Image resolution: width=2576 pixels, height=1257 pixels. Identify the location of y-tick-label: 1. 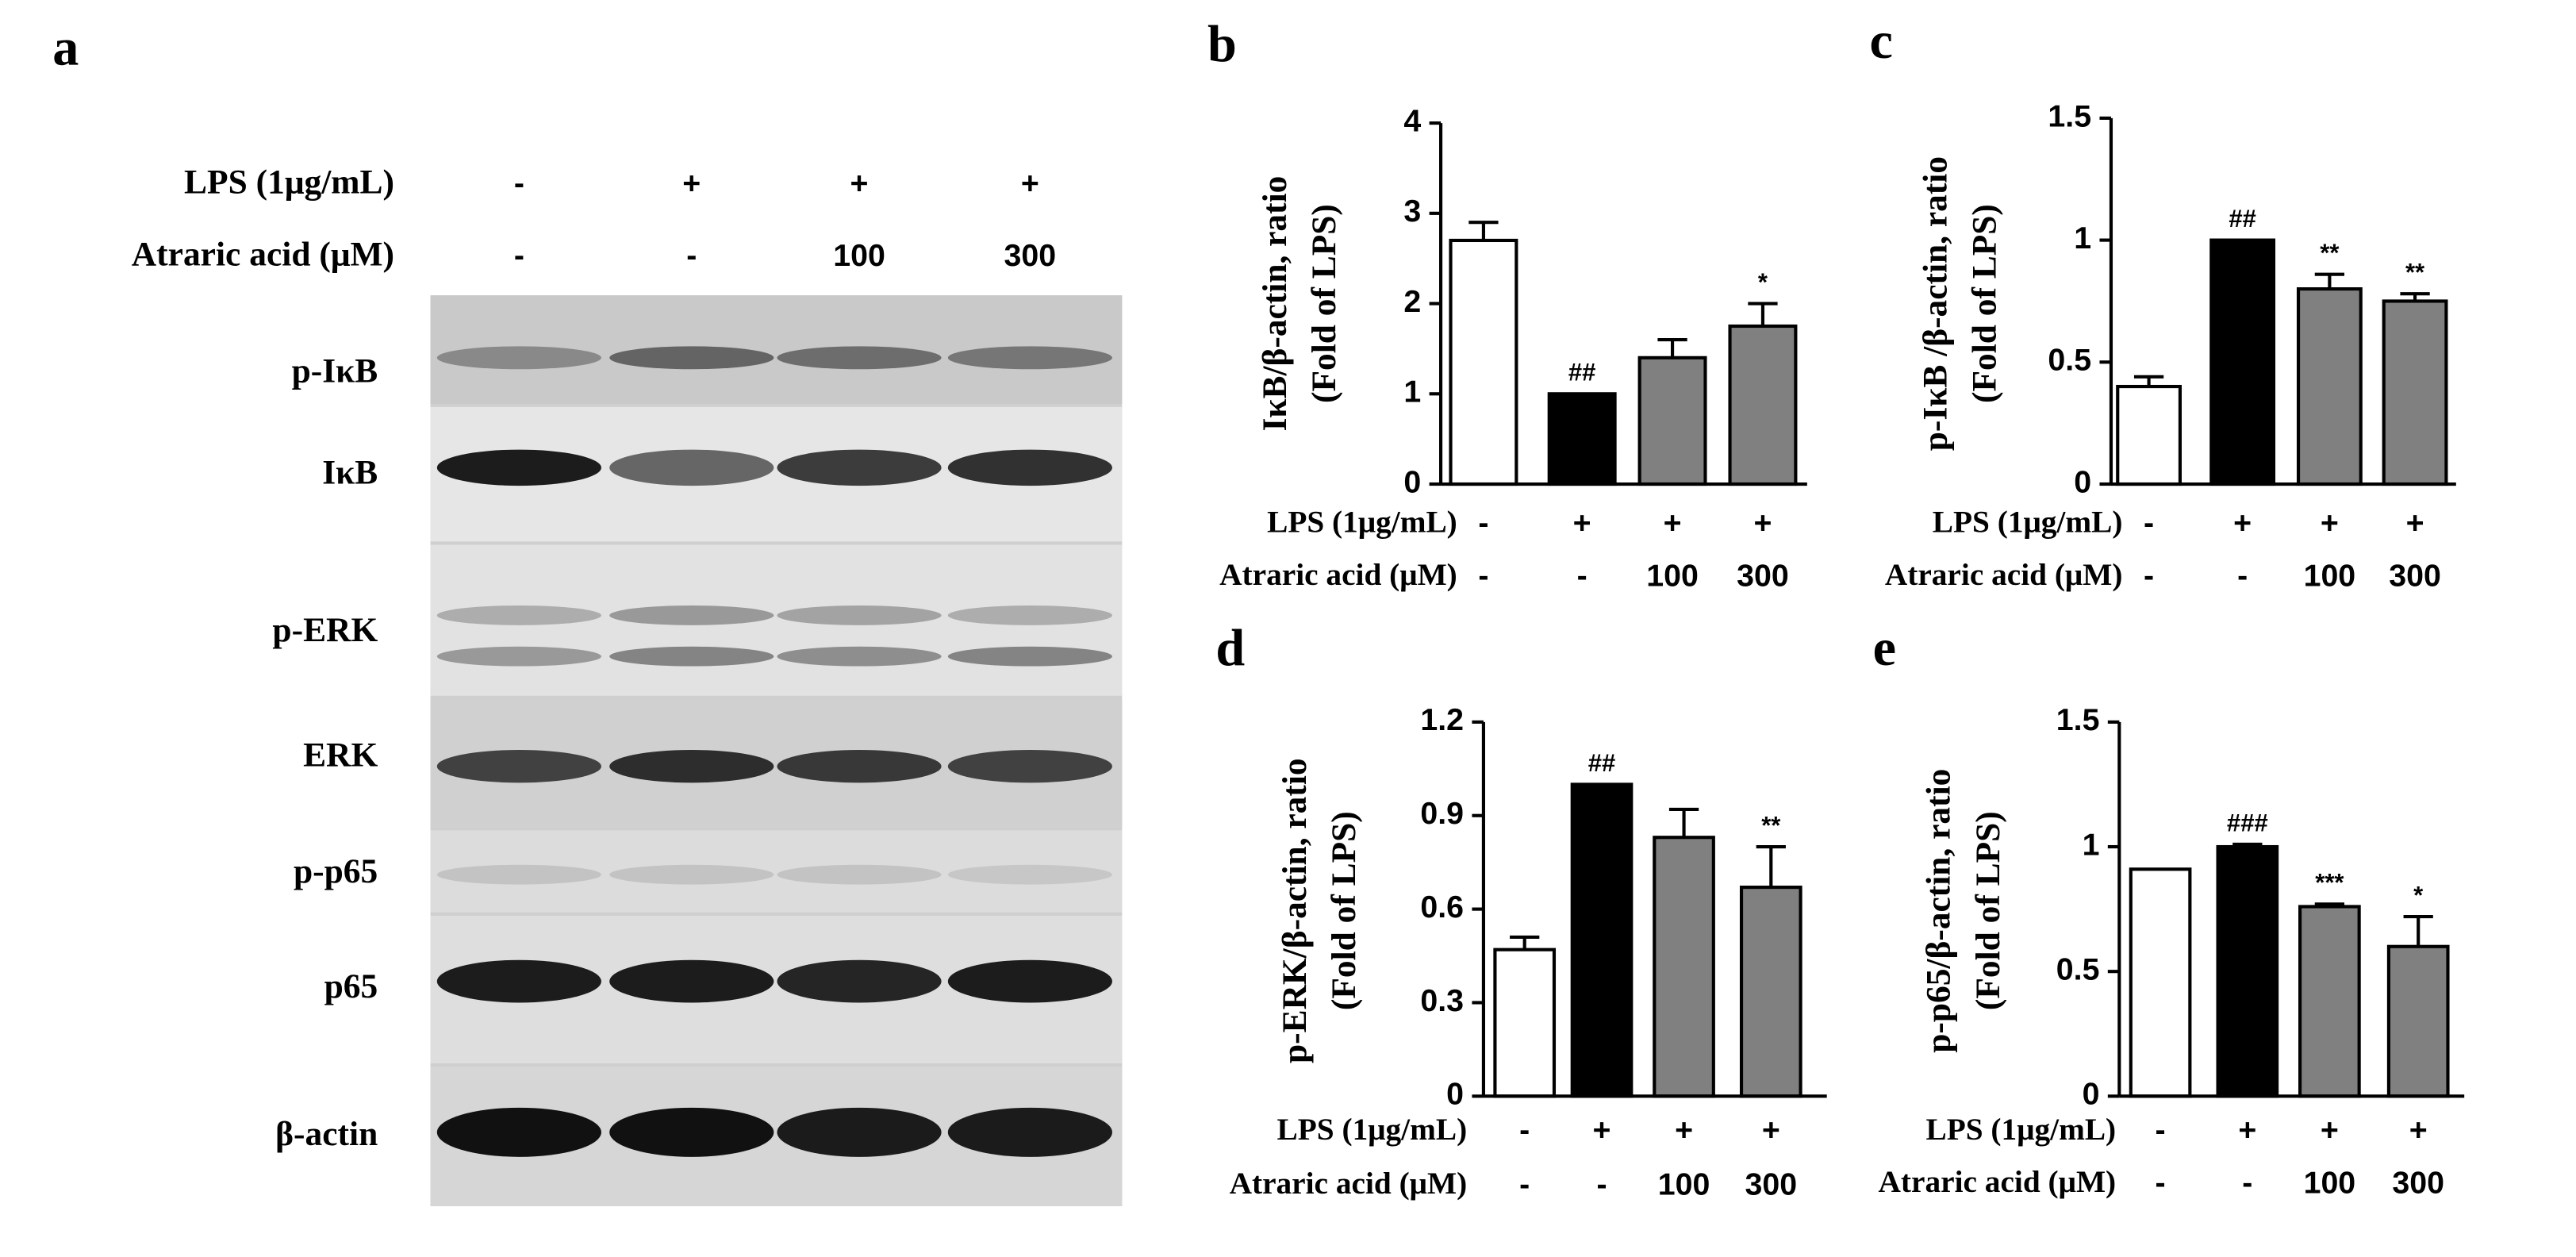
(1412, 392).